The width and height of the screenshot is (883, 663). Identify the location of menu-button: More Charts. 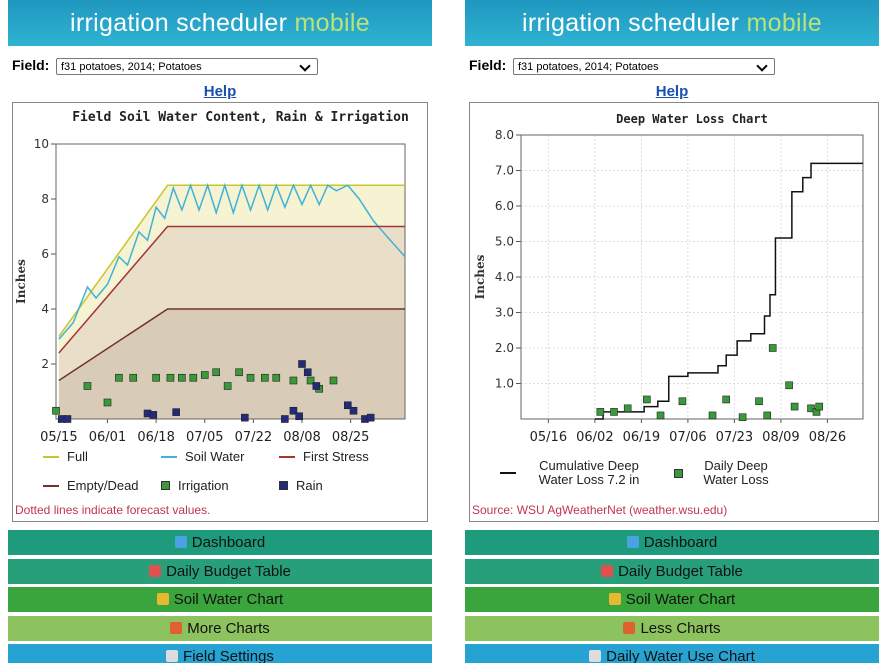
(220, 628).